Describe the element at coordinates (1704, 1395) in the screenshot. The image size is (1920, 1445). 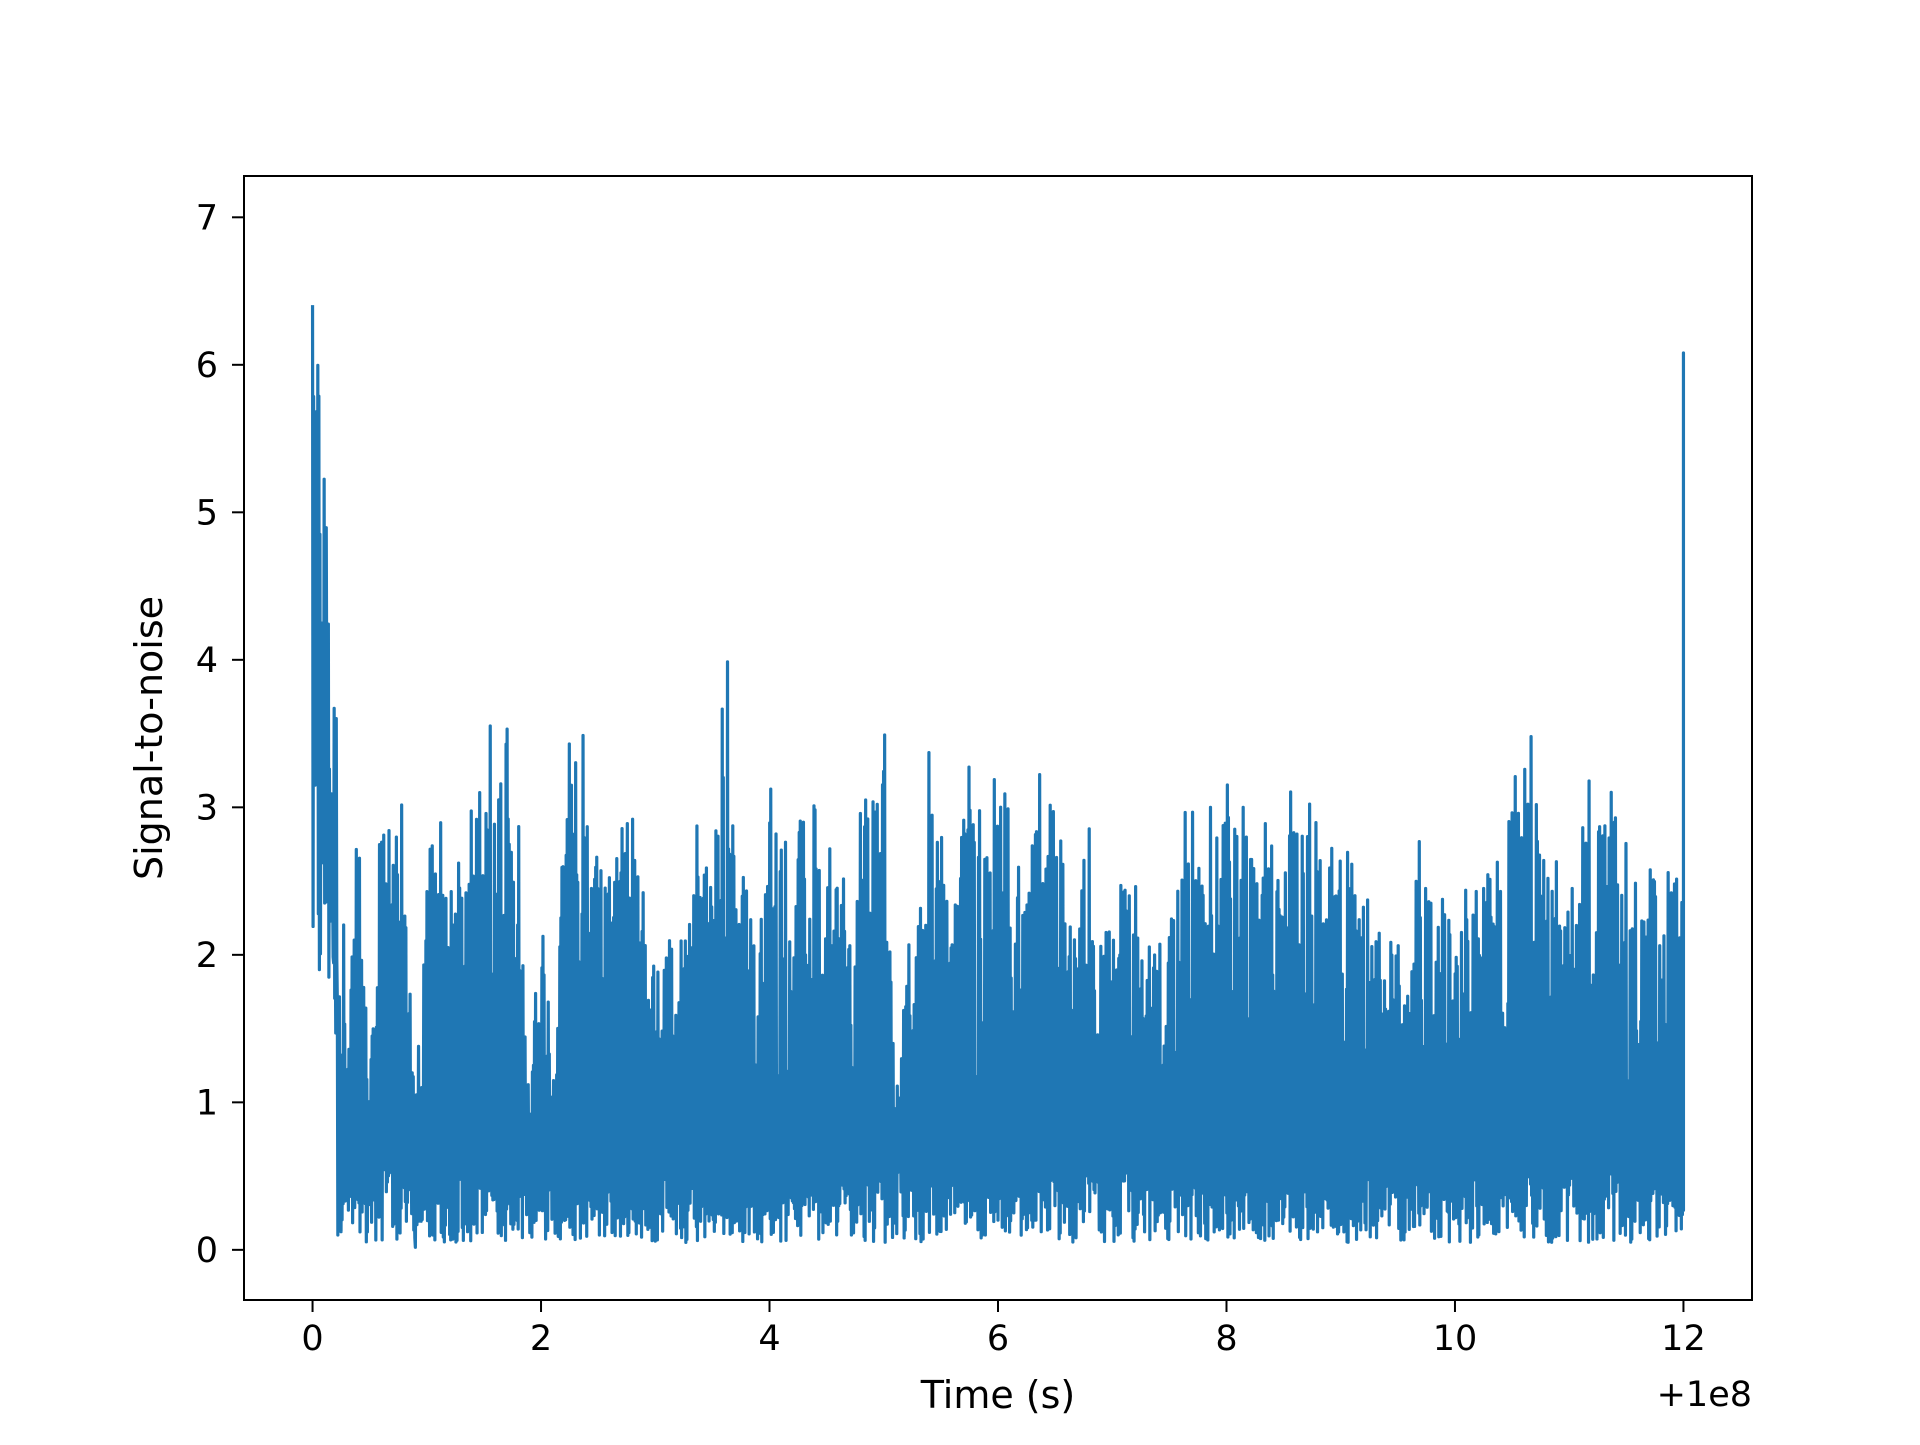
I see `x-axis-offset-label: +1e8` at that location.